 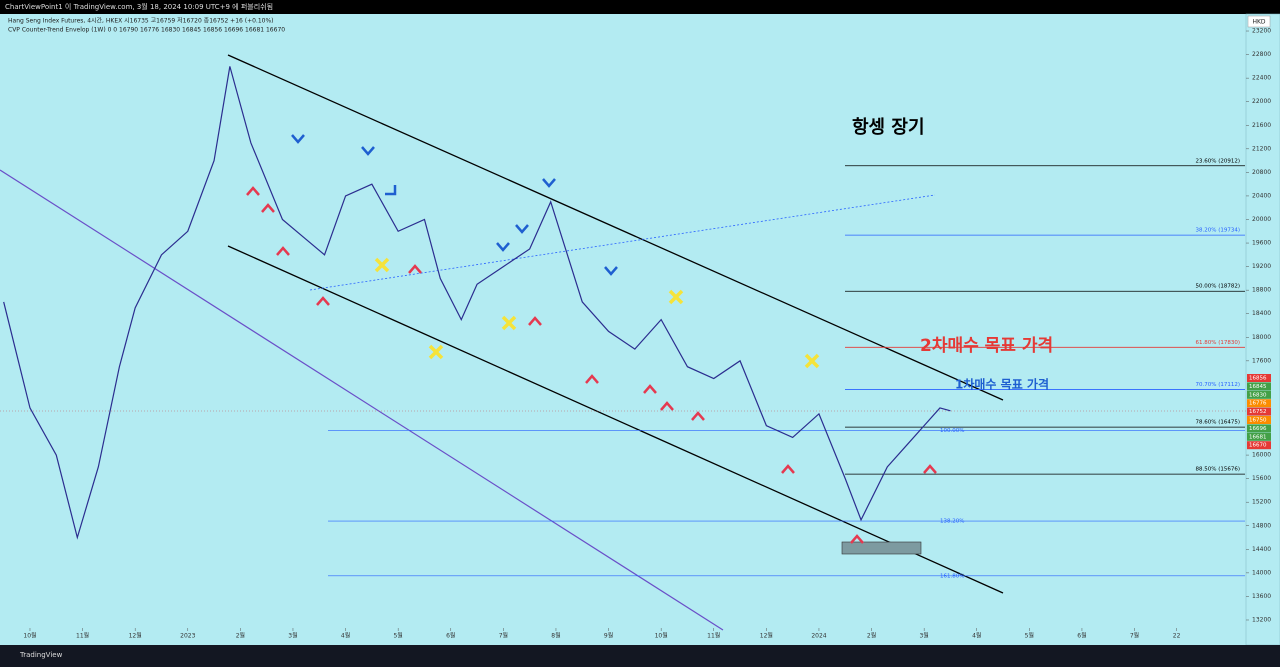 What do you see at coordinates (986, 346) in the screenshot?
I see `annotation: 2차매수 목표 가격` at bounding box center [986, 346].